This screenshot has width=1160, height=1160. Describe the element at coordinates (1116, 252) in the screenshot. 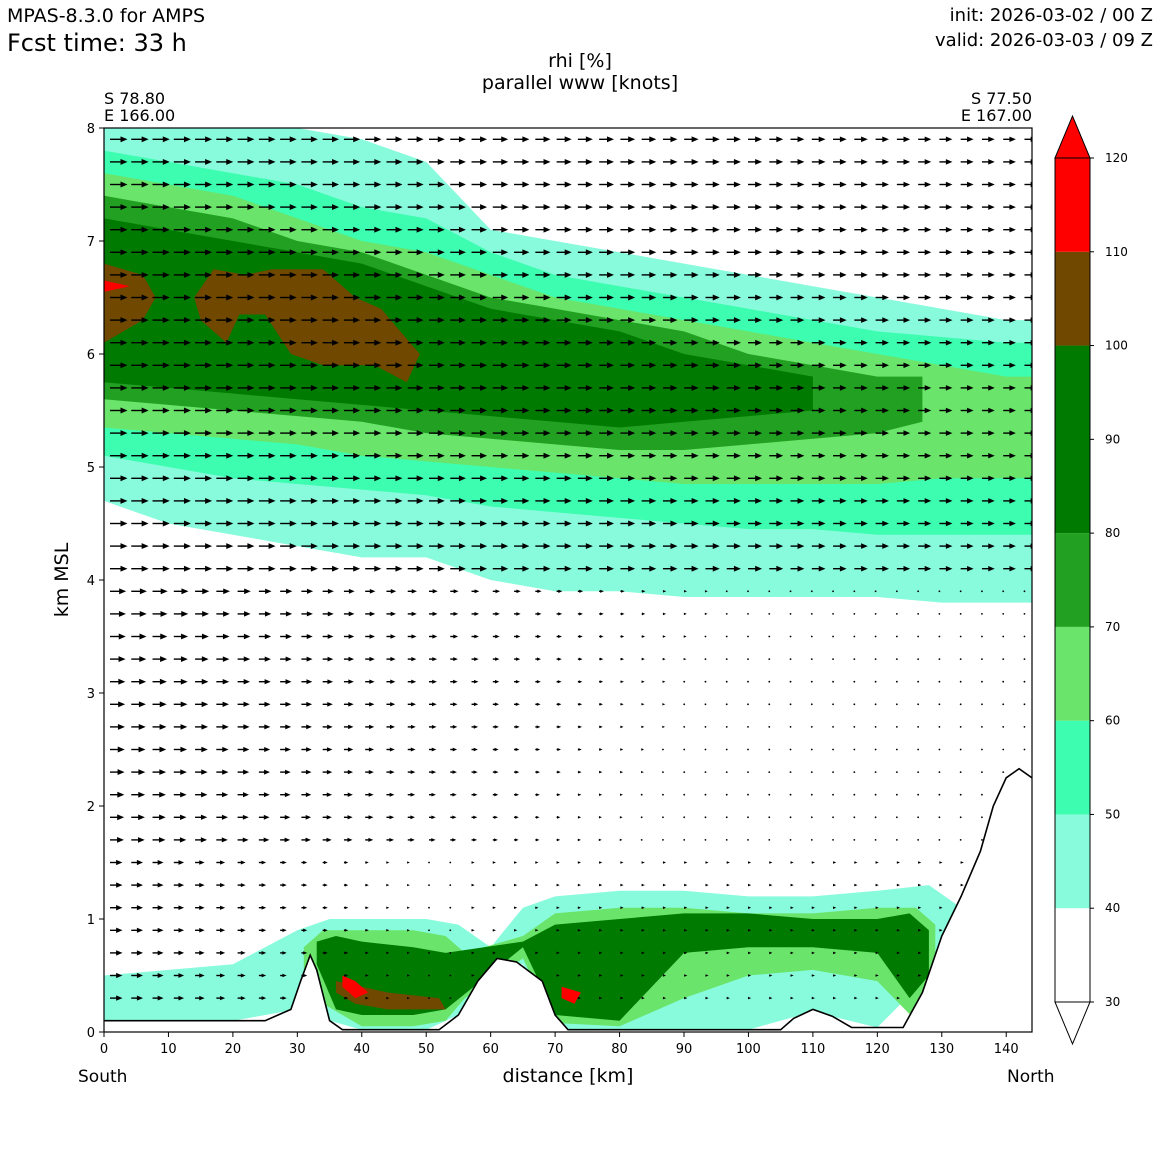

I see `colorbar-tick-label: 110` at that location.